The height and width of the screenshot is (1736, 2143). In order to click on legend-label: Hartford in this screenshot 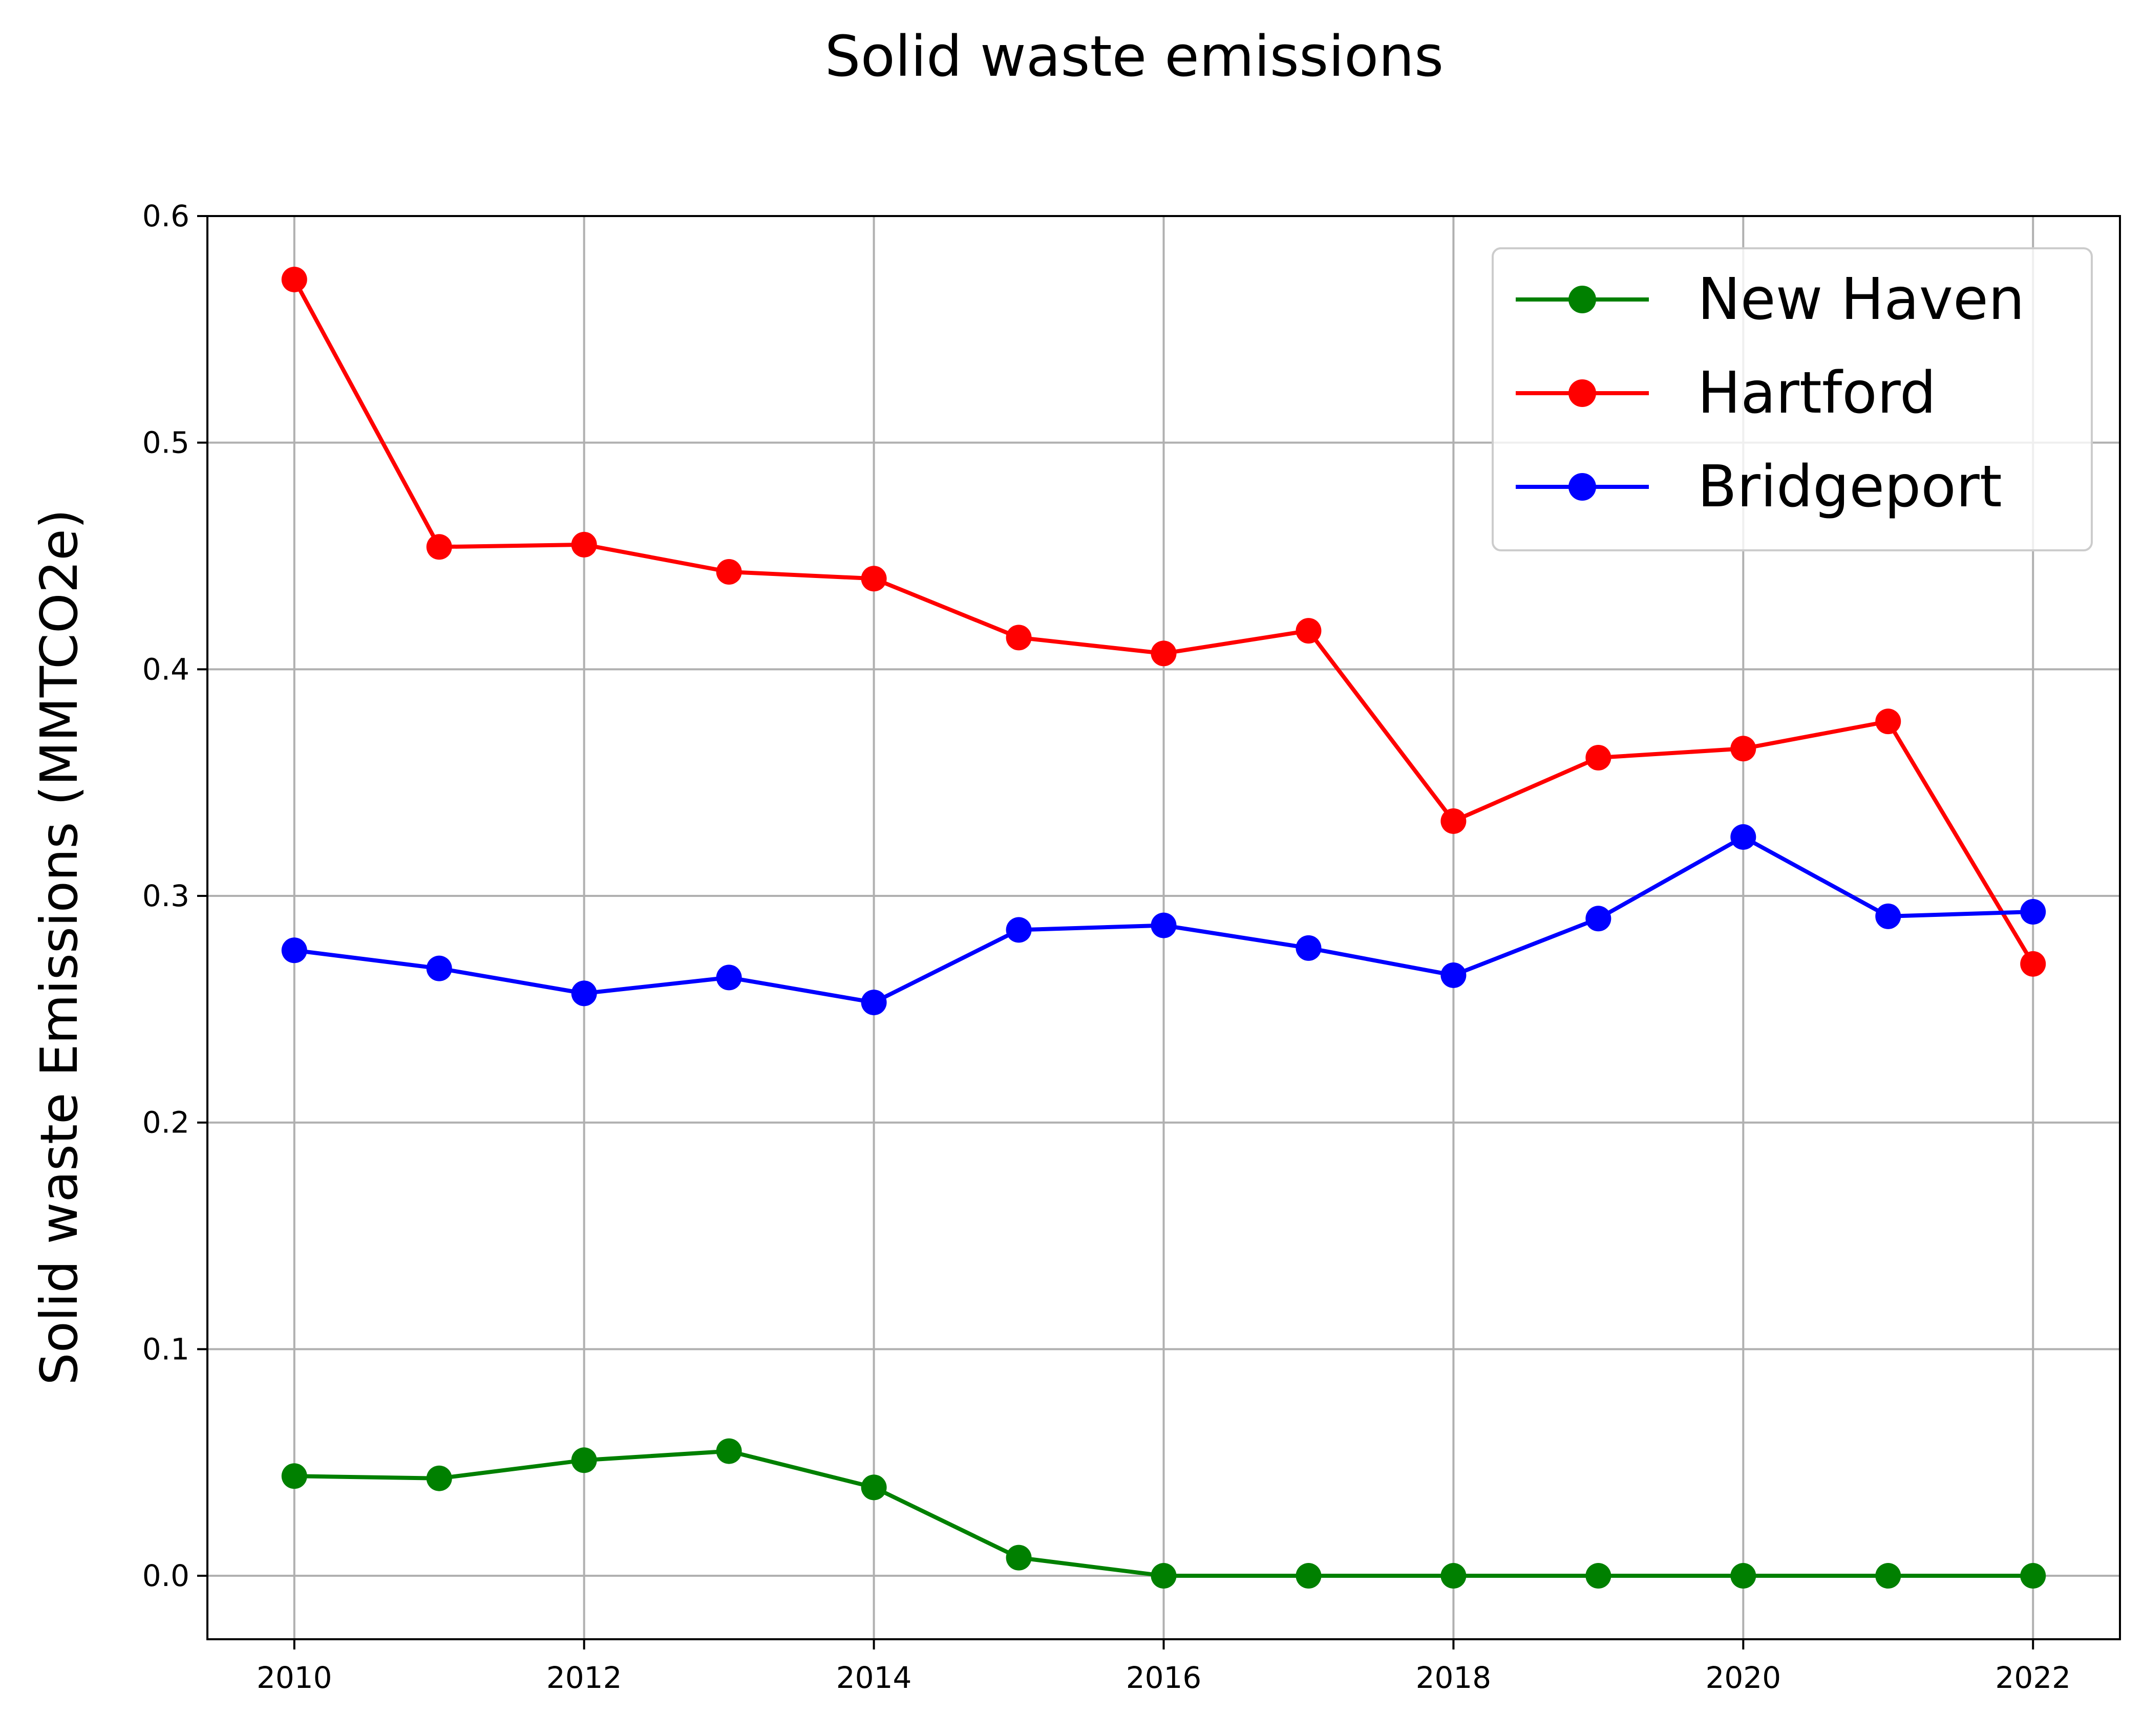, I will do `click(1817, 393)`.